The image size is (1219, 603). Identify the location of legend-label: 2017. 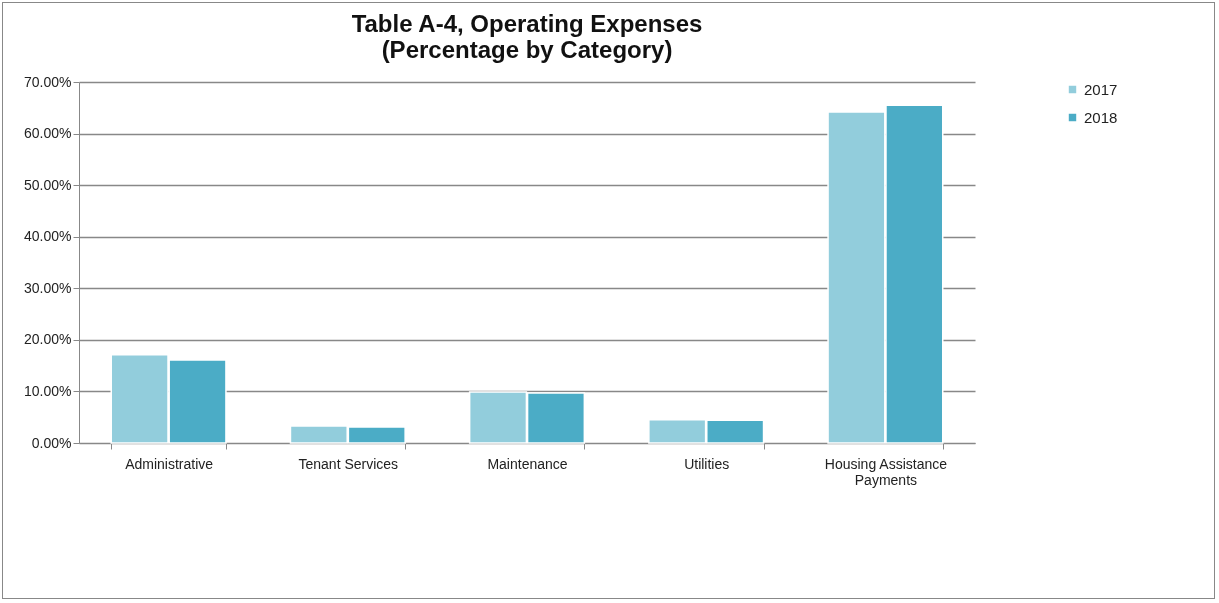
(1101, 89).